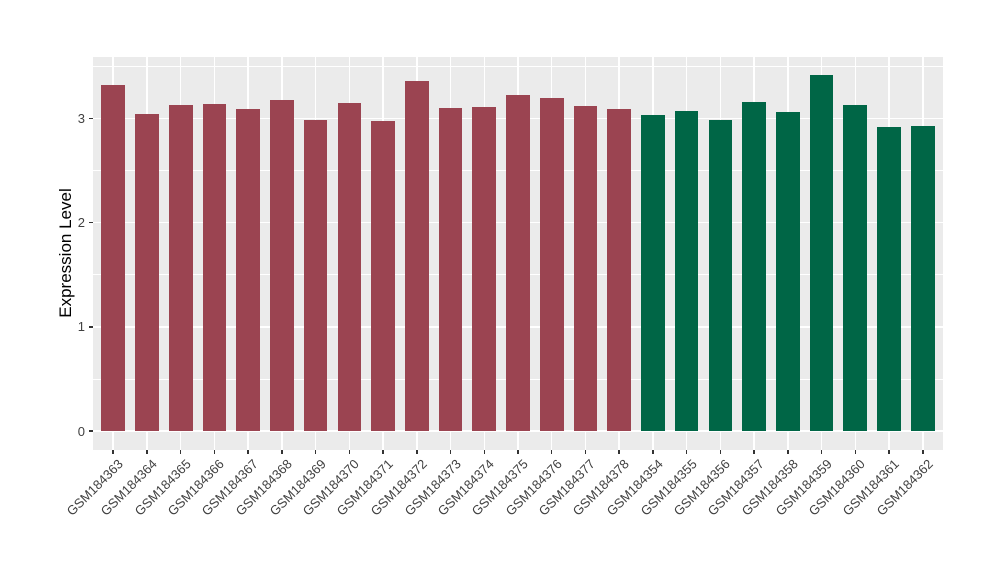 The height and width of the screenshot is (580, 1000). Describe the element at coordinates (518, 263) in the screenshot. I see `bar-GSM184375` at that location.